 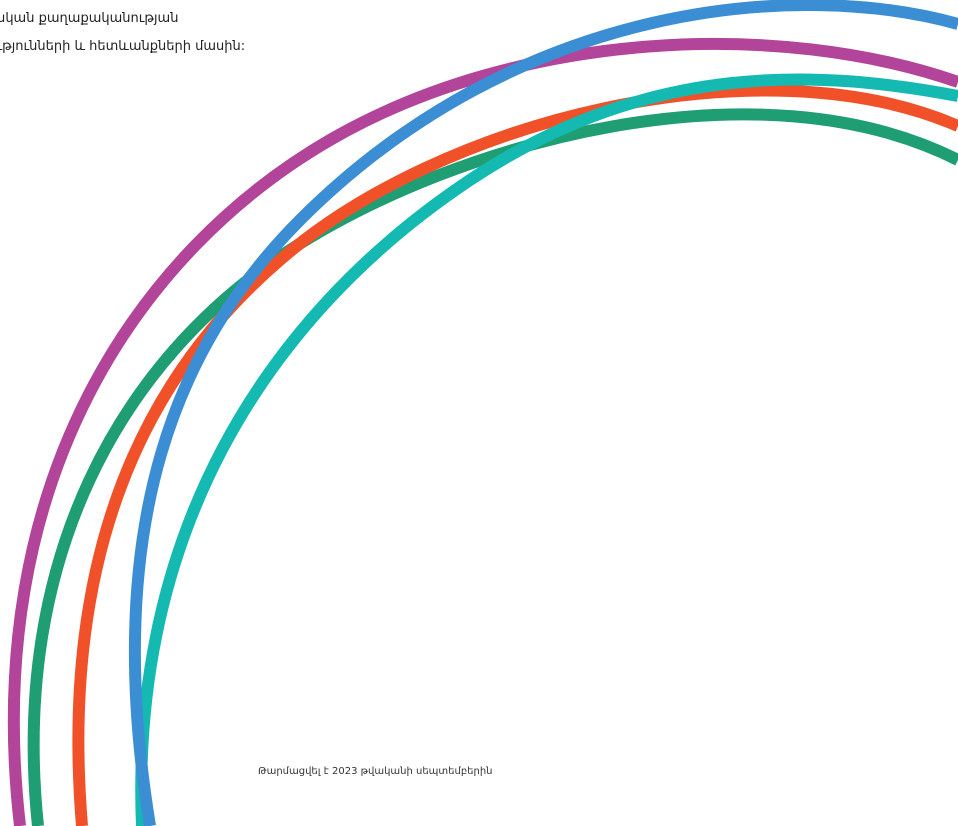 I want to click on publication-date: Թարմացվել է 2023 թվականի սեպտեմբերին, so click(x=375, y=771).